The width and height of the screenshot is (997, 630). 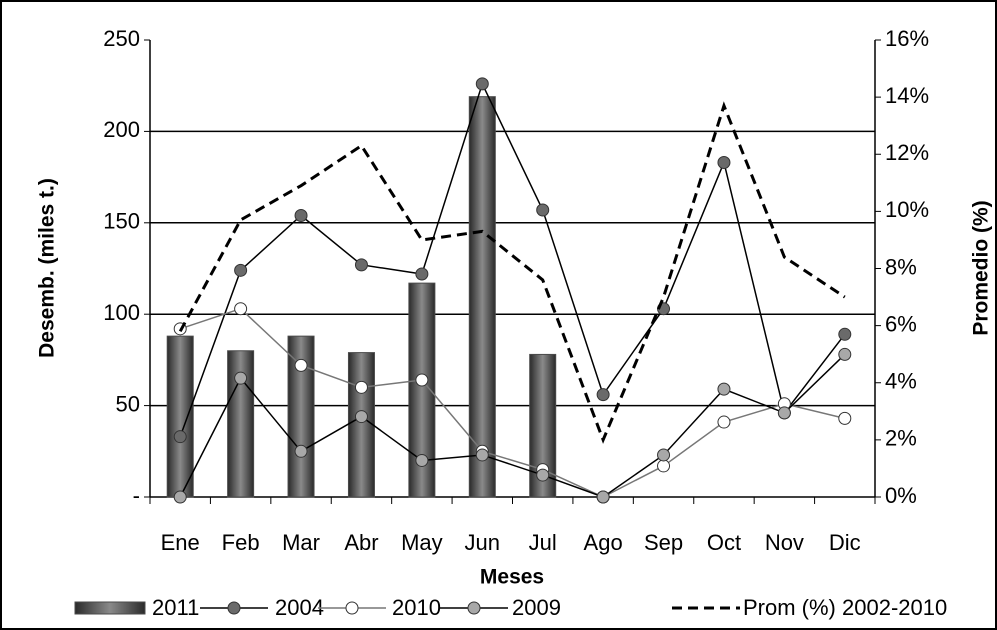 I want to click on y2-tick-label: 4%, so click(x=901, y=381).